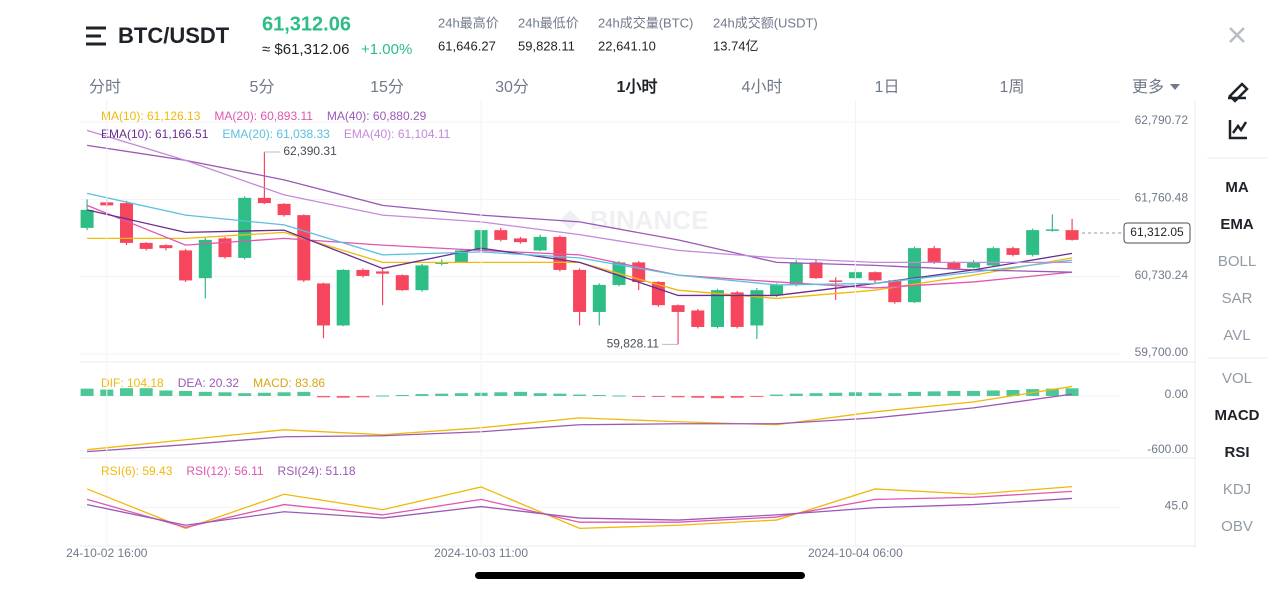 This screenshot has height=591, width=1280. What do you see at coordinates (546, 45) in the screenshot?
I see `stat-value: 59,828.11` at bounding box center [546, 45].